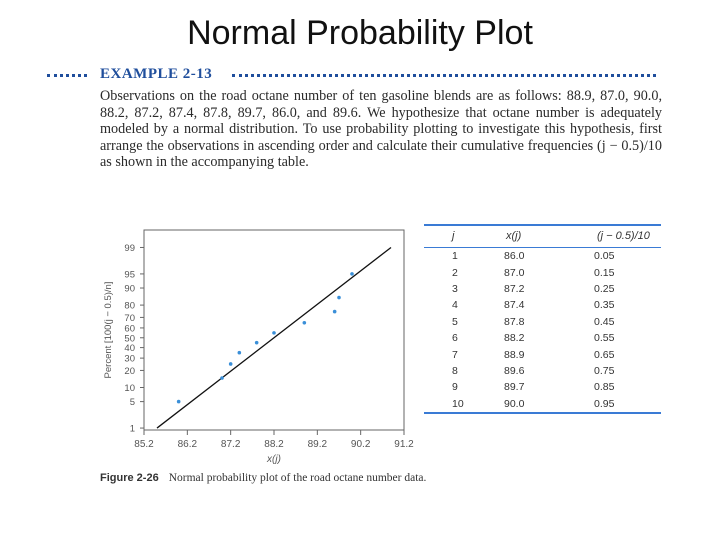 This screenshot has height=540, width=720. What do you see at coordinates (604, 288) in the screenshot?
I see `cell-freq: 0.25` at bounding box center [604, 288].